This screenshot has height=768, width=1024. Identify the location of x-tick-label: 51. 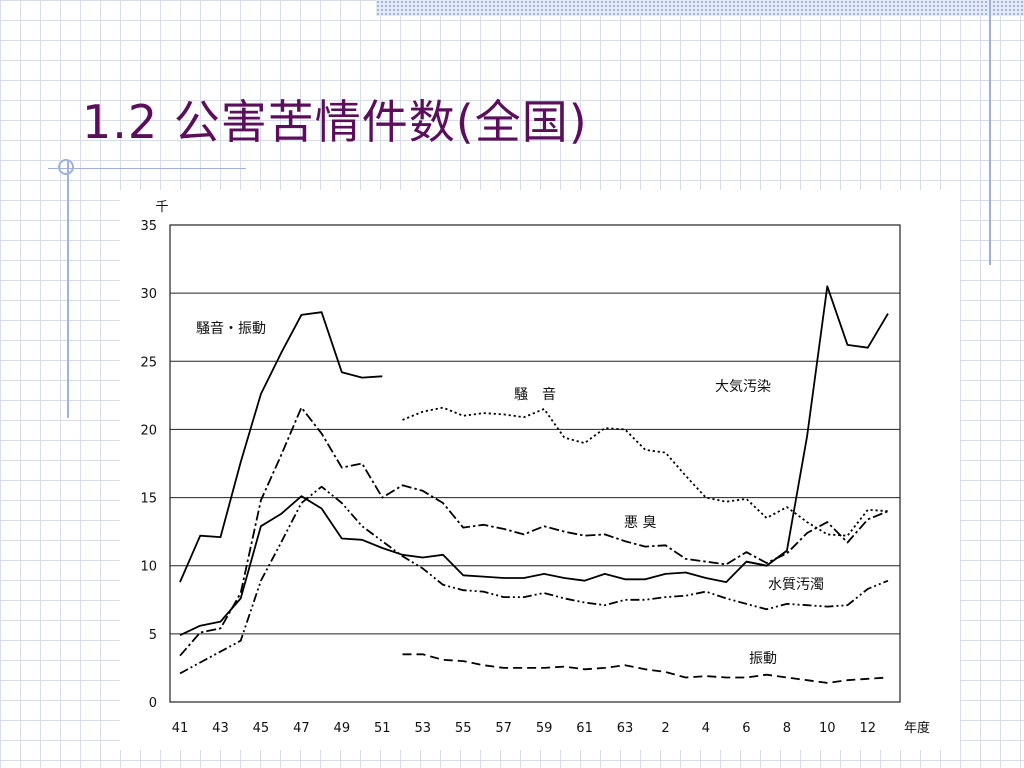
(382, 728).